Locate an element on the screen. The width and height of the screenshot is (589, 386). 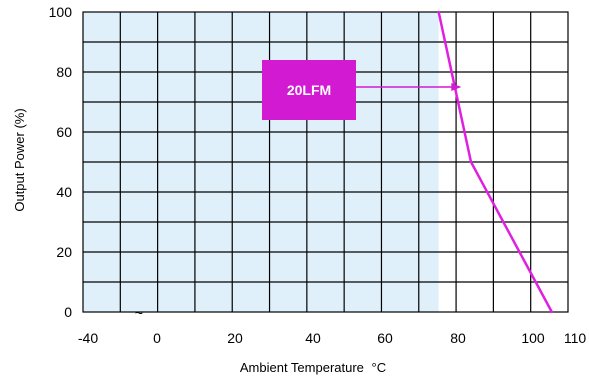
x-axis-title-text: Ambient Temperature is located at coordinates (302, 367).